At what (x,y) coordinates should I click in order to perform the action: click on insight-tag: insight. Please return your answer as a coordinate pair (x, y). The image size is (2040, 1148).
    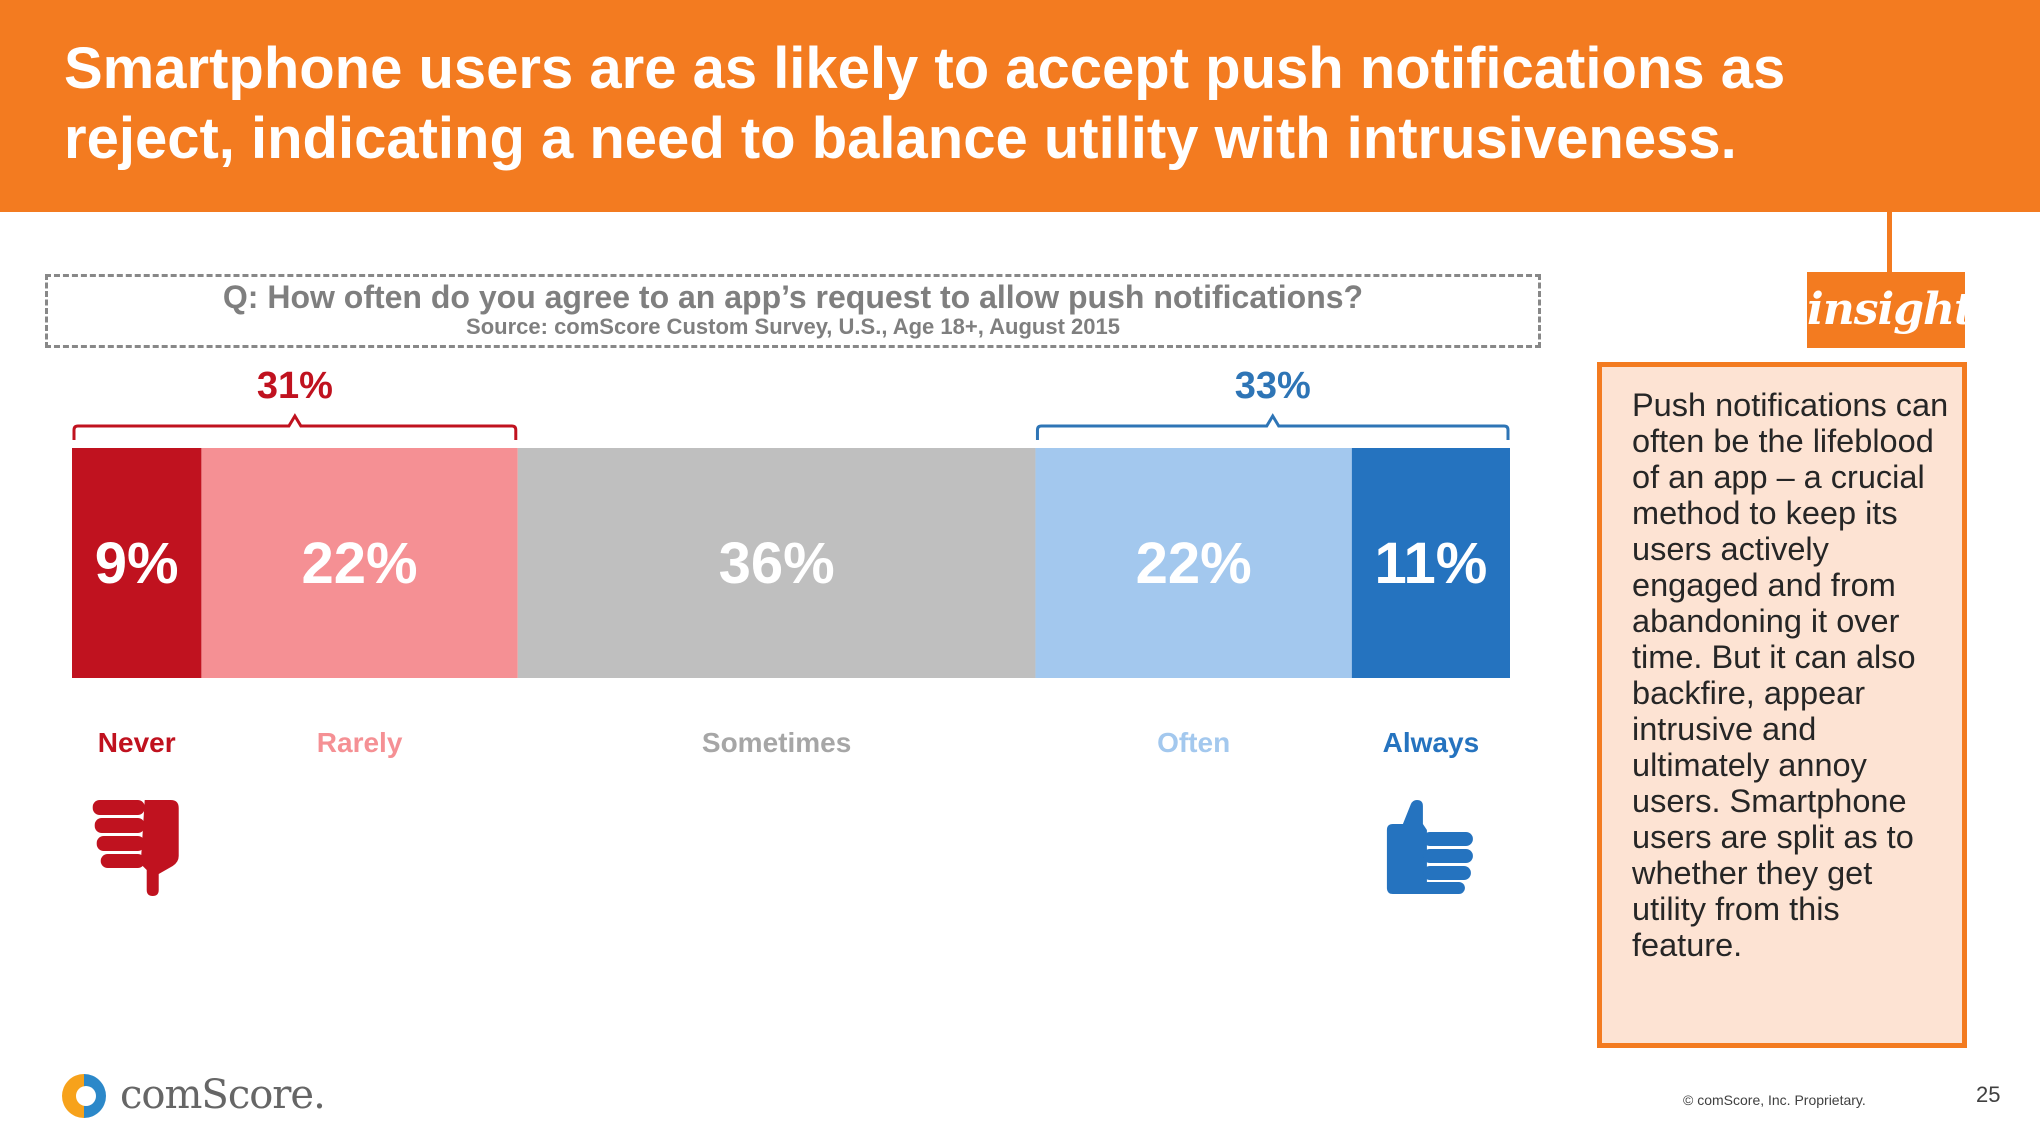
    Looking at the image, I should click on (1890, 310).